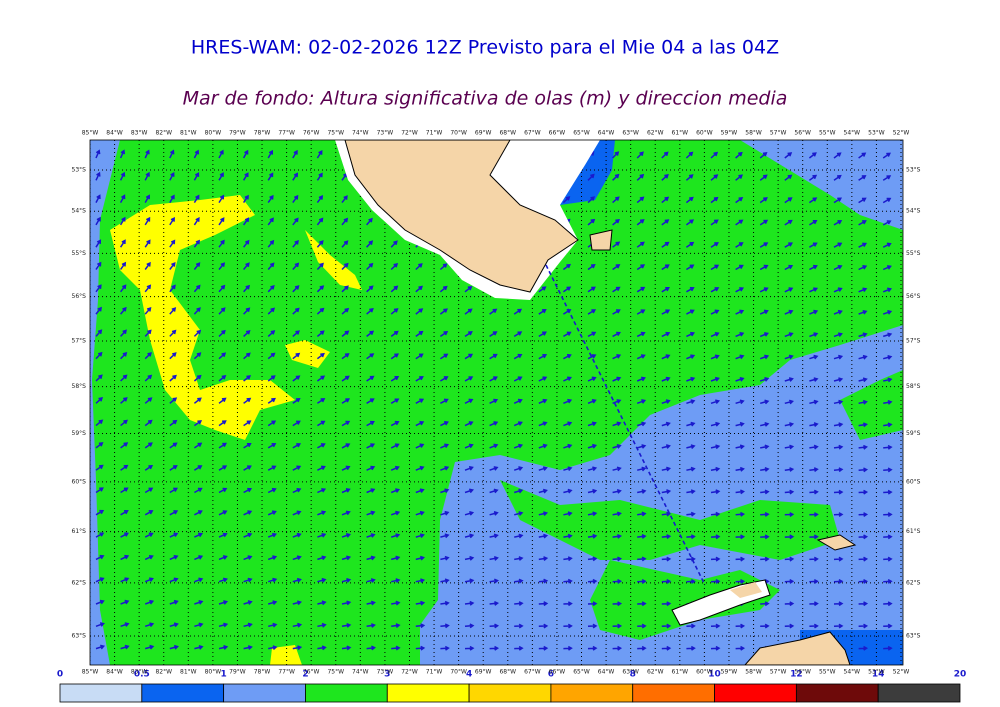  What do you see at coordinates (202, 317) in the screenshot?
I see `yellow-field` at bounding box center [202, 317].